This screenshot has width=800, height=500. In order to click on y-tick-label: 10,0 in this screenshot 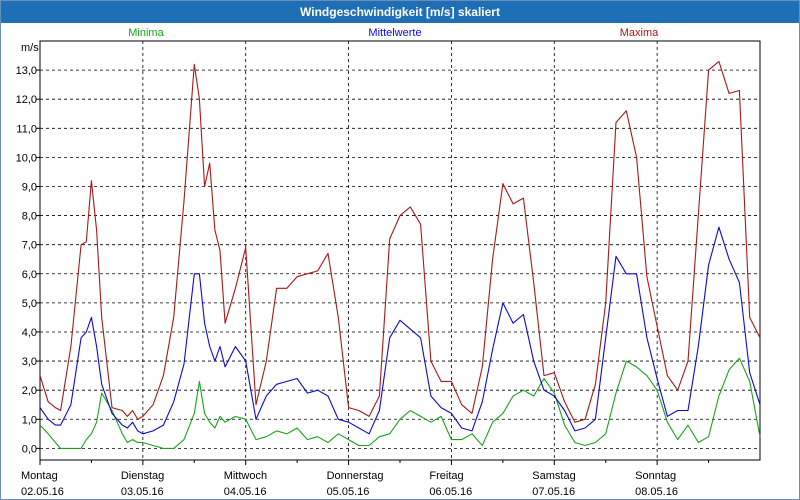, I will do `click(26, 158)`.